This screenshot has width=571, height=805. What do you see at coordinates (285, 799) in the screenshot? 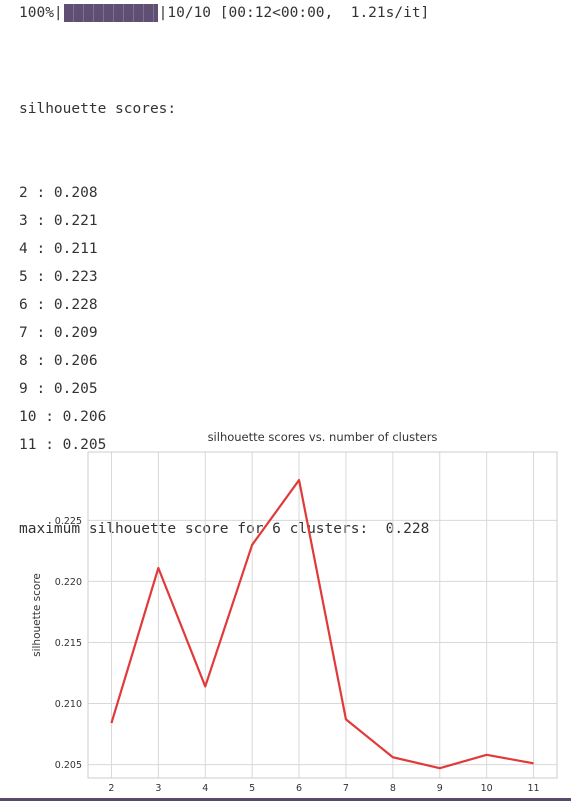
I see `bottom-divider` at bounding box center [285, 799].